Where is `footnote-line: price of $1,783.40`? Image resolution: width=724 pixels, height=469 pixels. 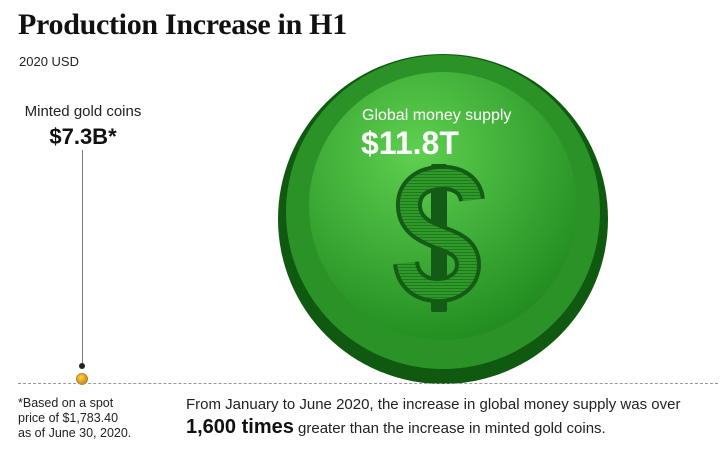 footnote-line: price of $1,783.40 is located at coordinates (68, 418).